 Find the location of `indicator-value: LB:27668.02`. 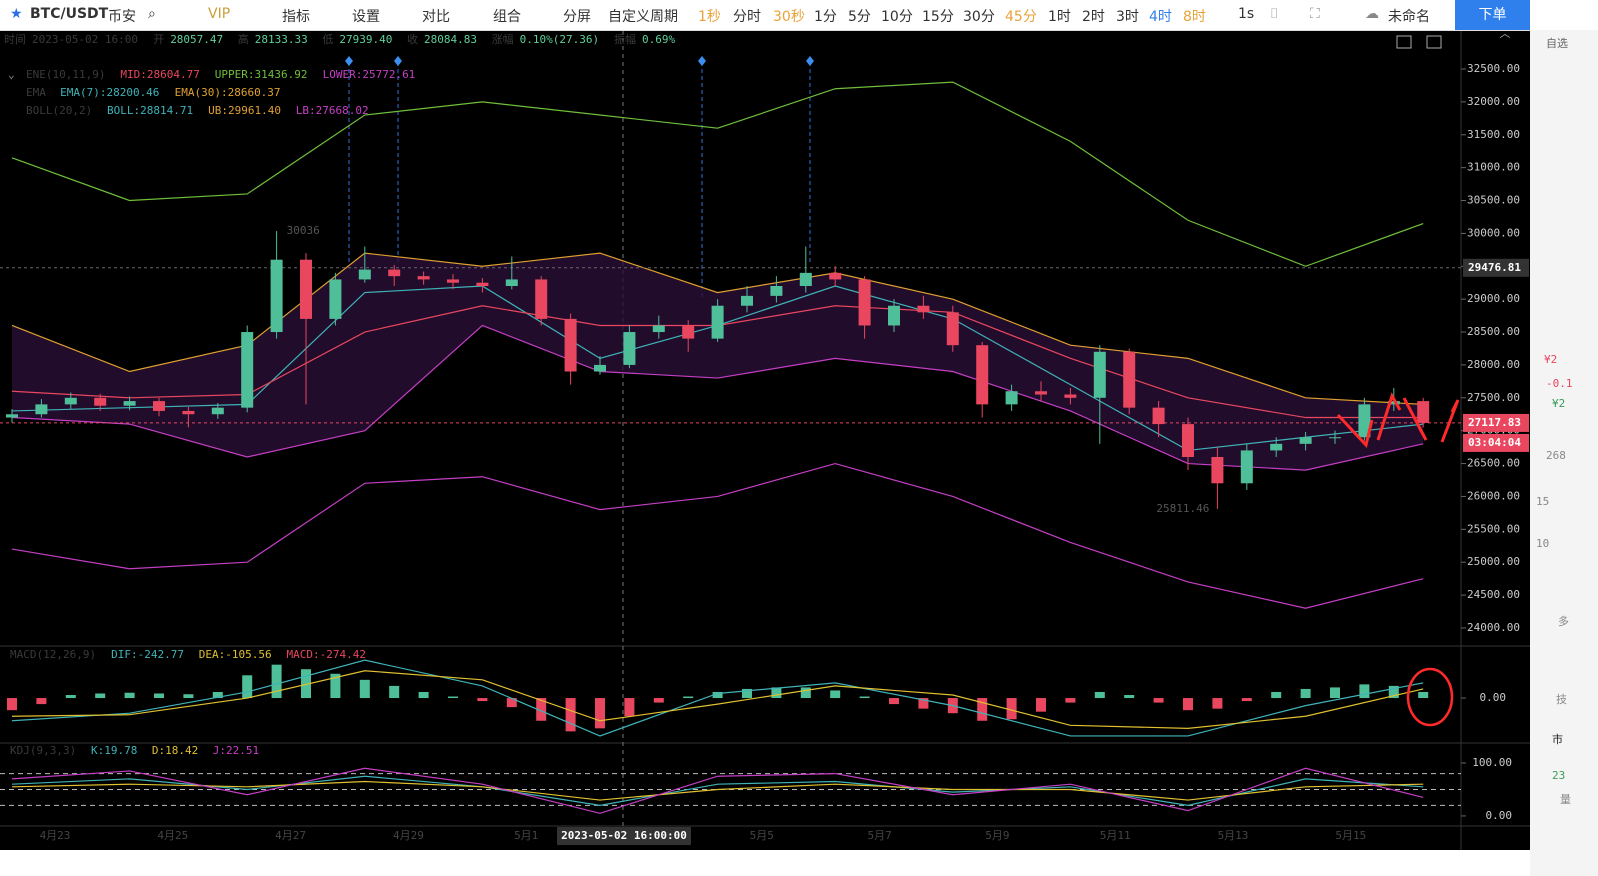

indicator-value: LB:27668.02 is located at coordinates (332, 110).